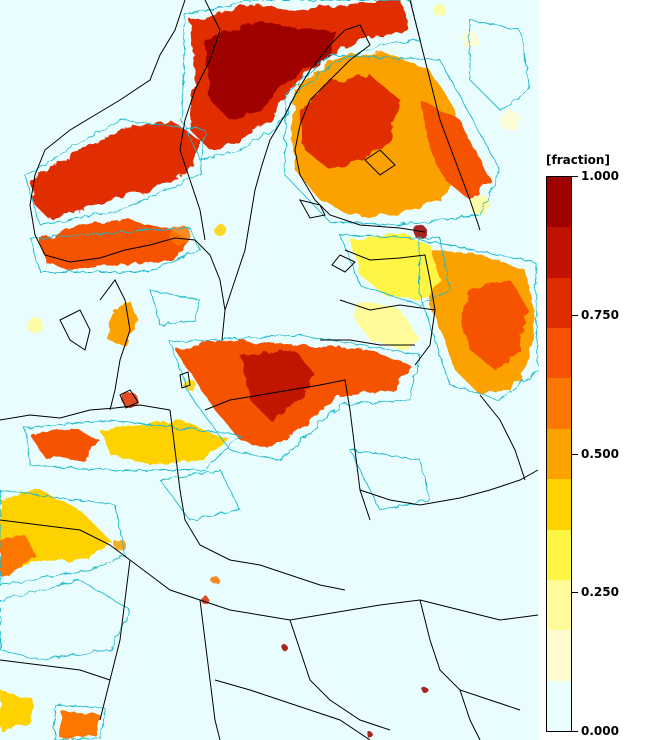  I want to click on field-bottomleft-west, so click(17, 710).